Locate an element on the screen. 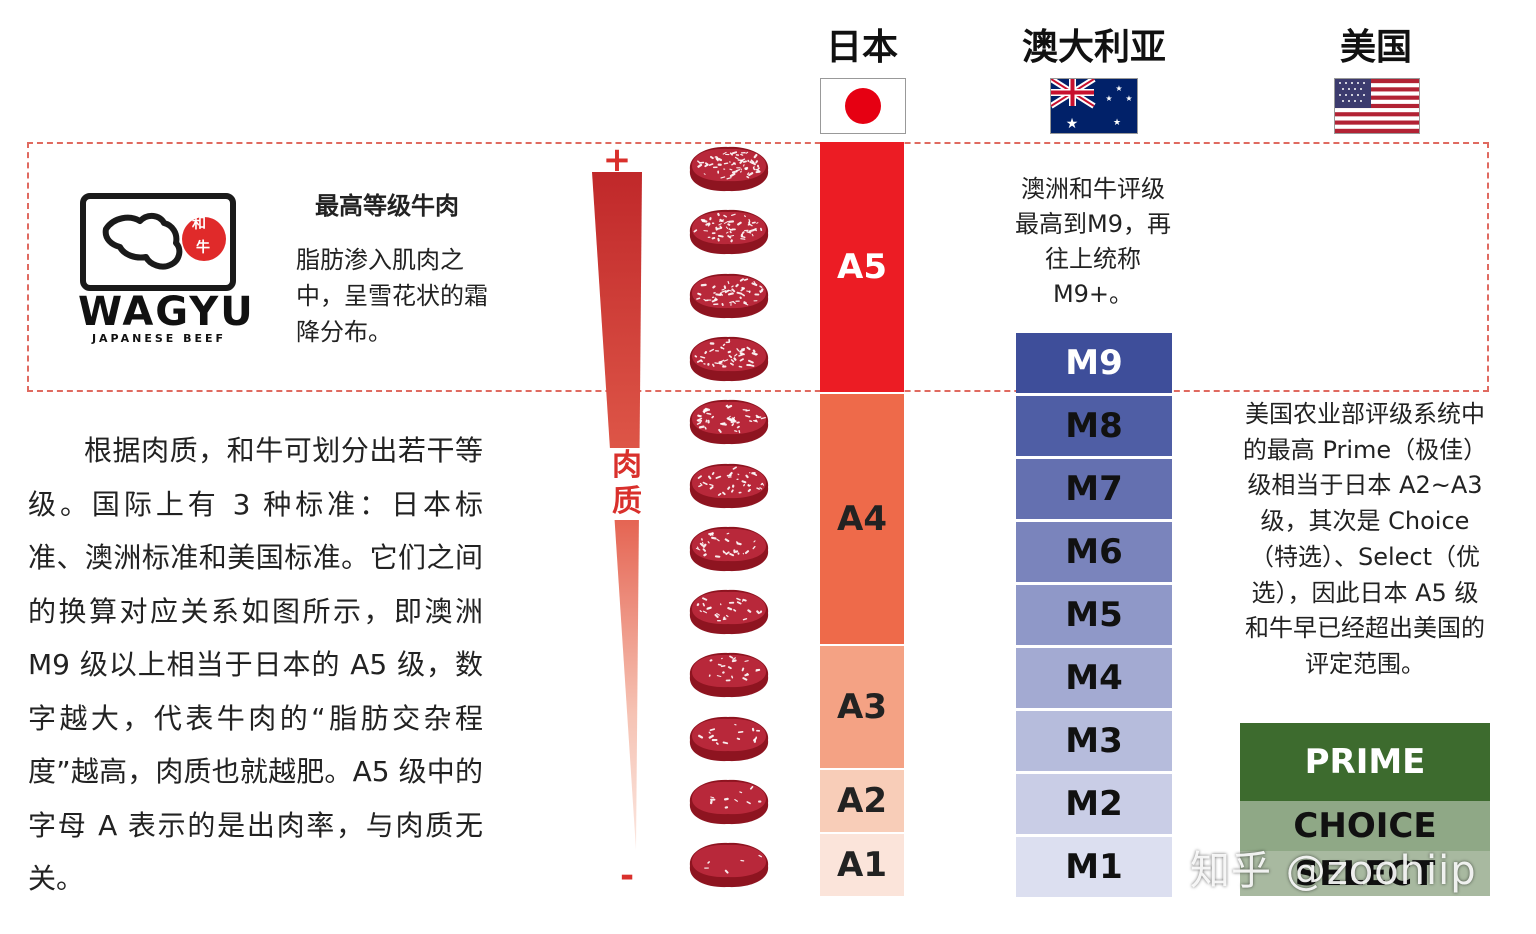 Image resolution: width=1536 pixels, height=934 pixels. australia-flag-icon: ★ ★ ★ ★ ★ is located at coordinates (1093, 105).